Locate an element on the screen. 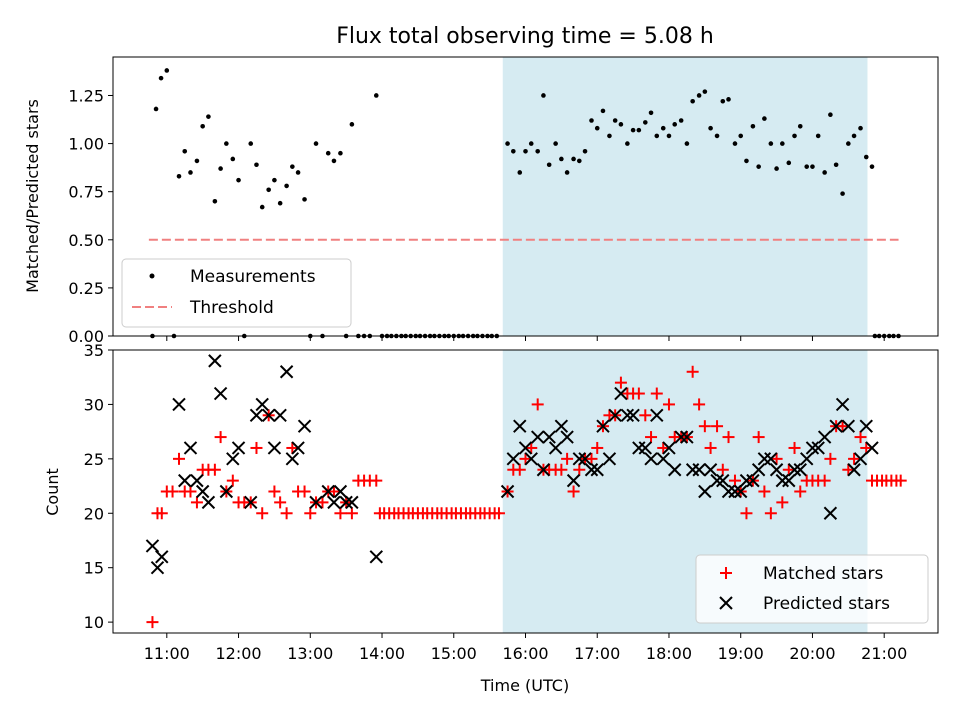 This screenshot has width=960, height=720. top-y-tick-label: 1.25 is located at coordinates (86, 95).